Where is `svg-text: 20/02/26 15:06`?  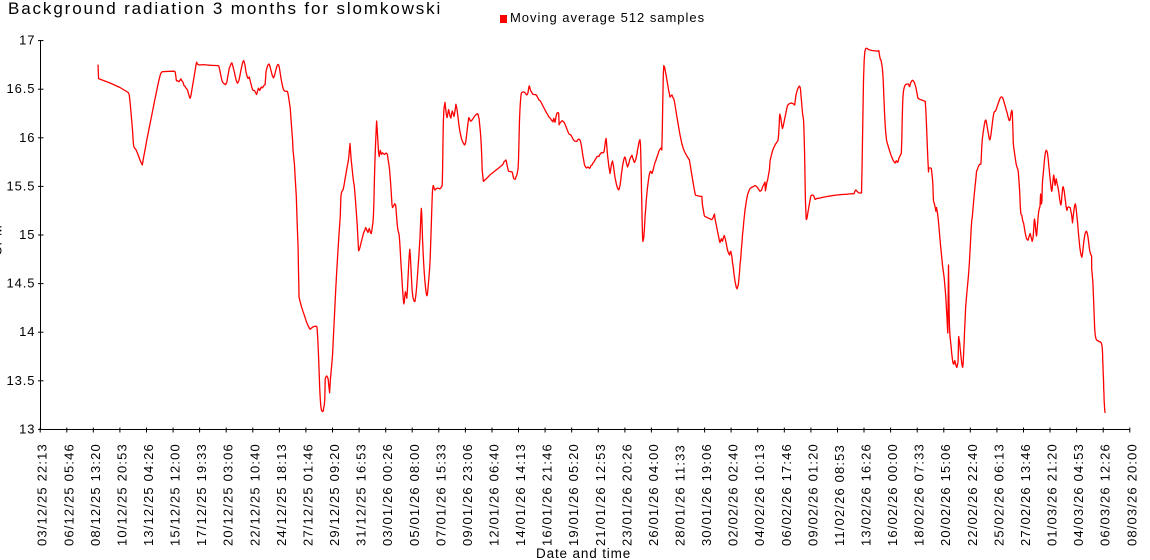 svg-text: 20/02/26 15:06 is located at coordinates (945, 494).